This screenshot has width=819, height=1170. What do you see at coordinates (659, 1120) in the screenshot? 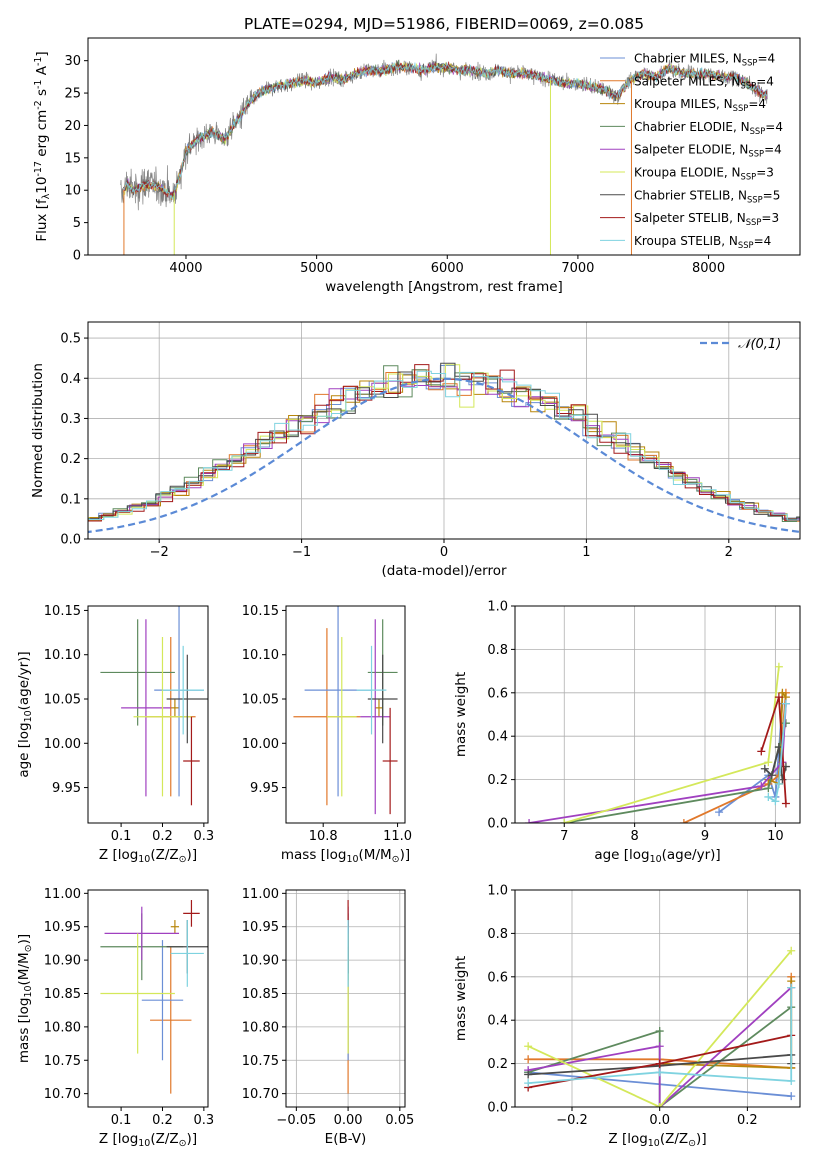
I see `x-tick-label: 0.0` at bounding box center [659, 1120].